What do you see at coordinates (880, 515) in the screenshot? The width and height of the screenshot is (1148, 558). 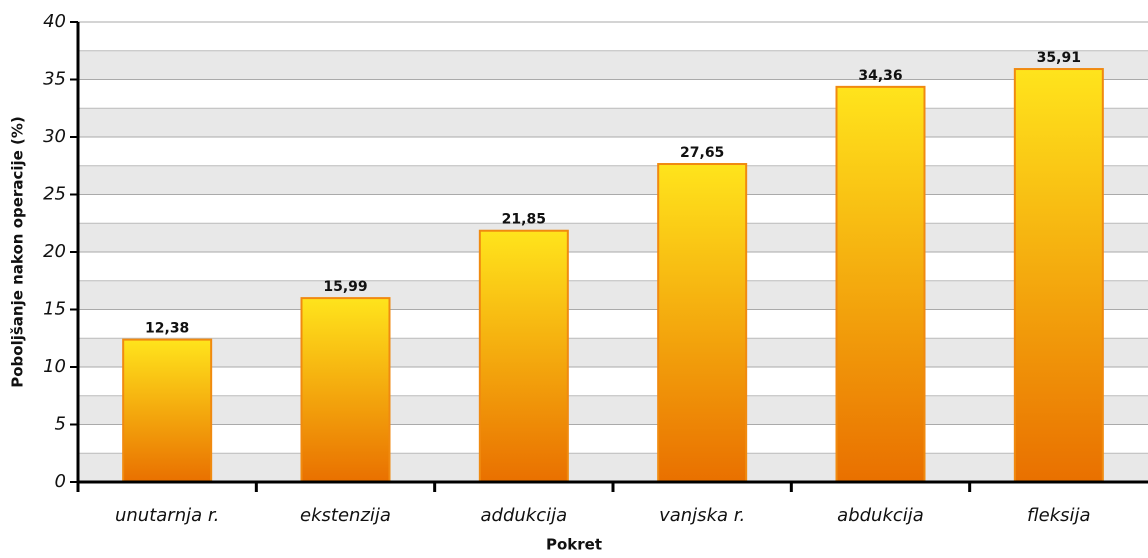 I see `x-tick-label: abdukcija` at bounding box center [880, 515].